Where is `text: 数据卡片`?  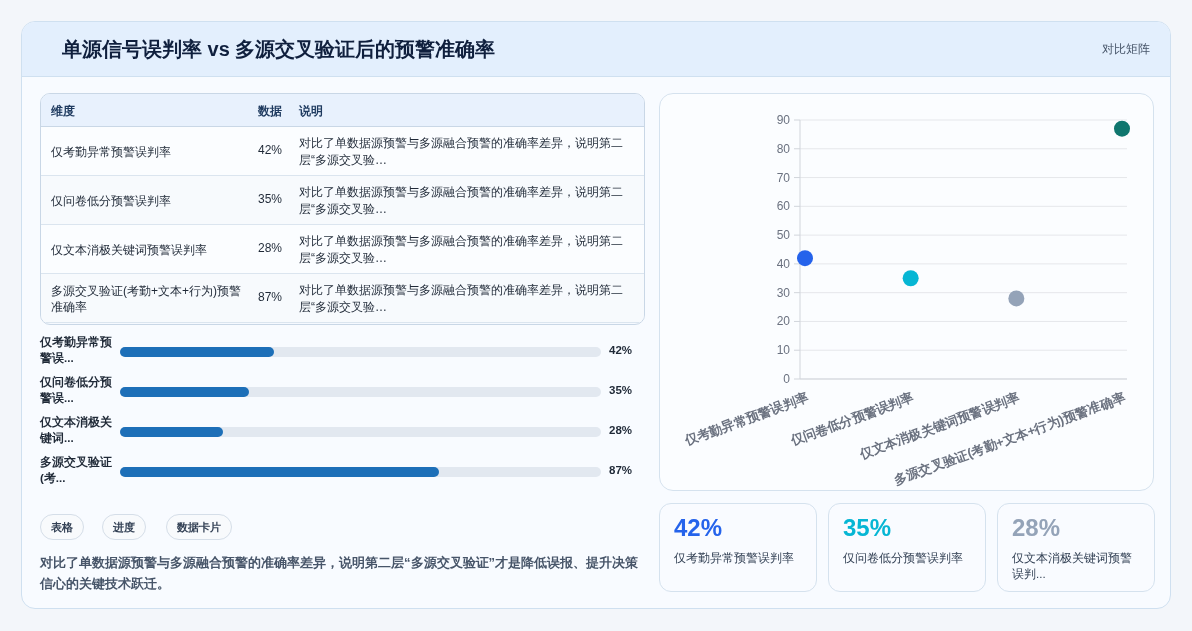 text: 数据卡片 is located at coordinates (199, 527).